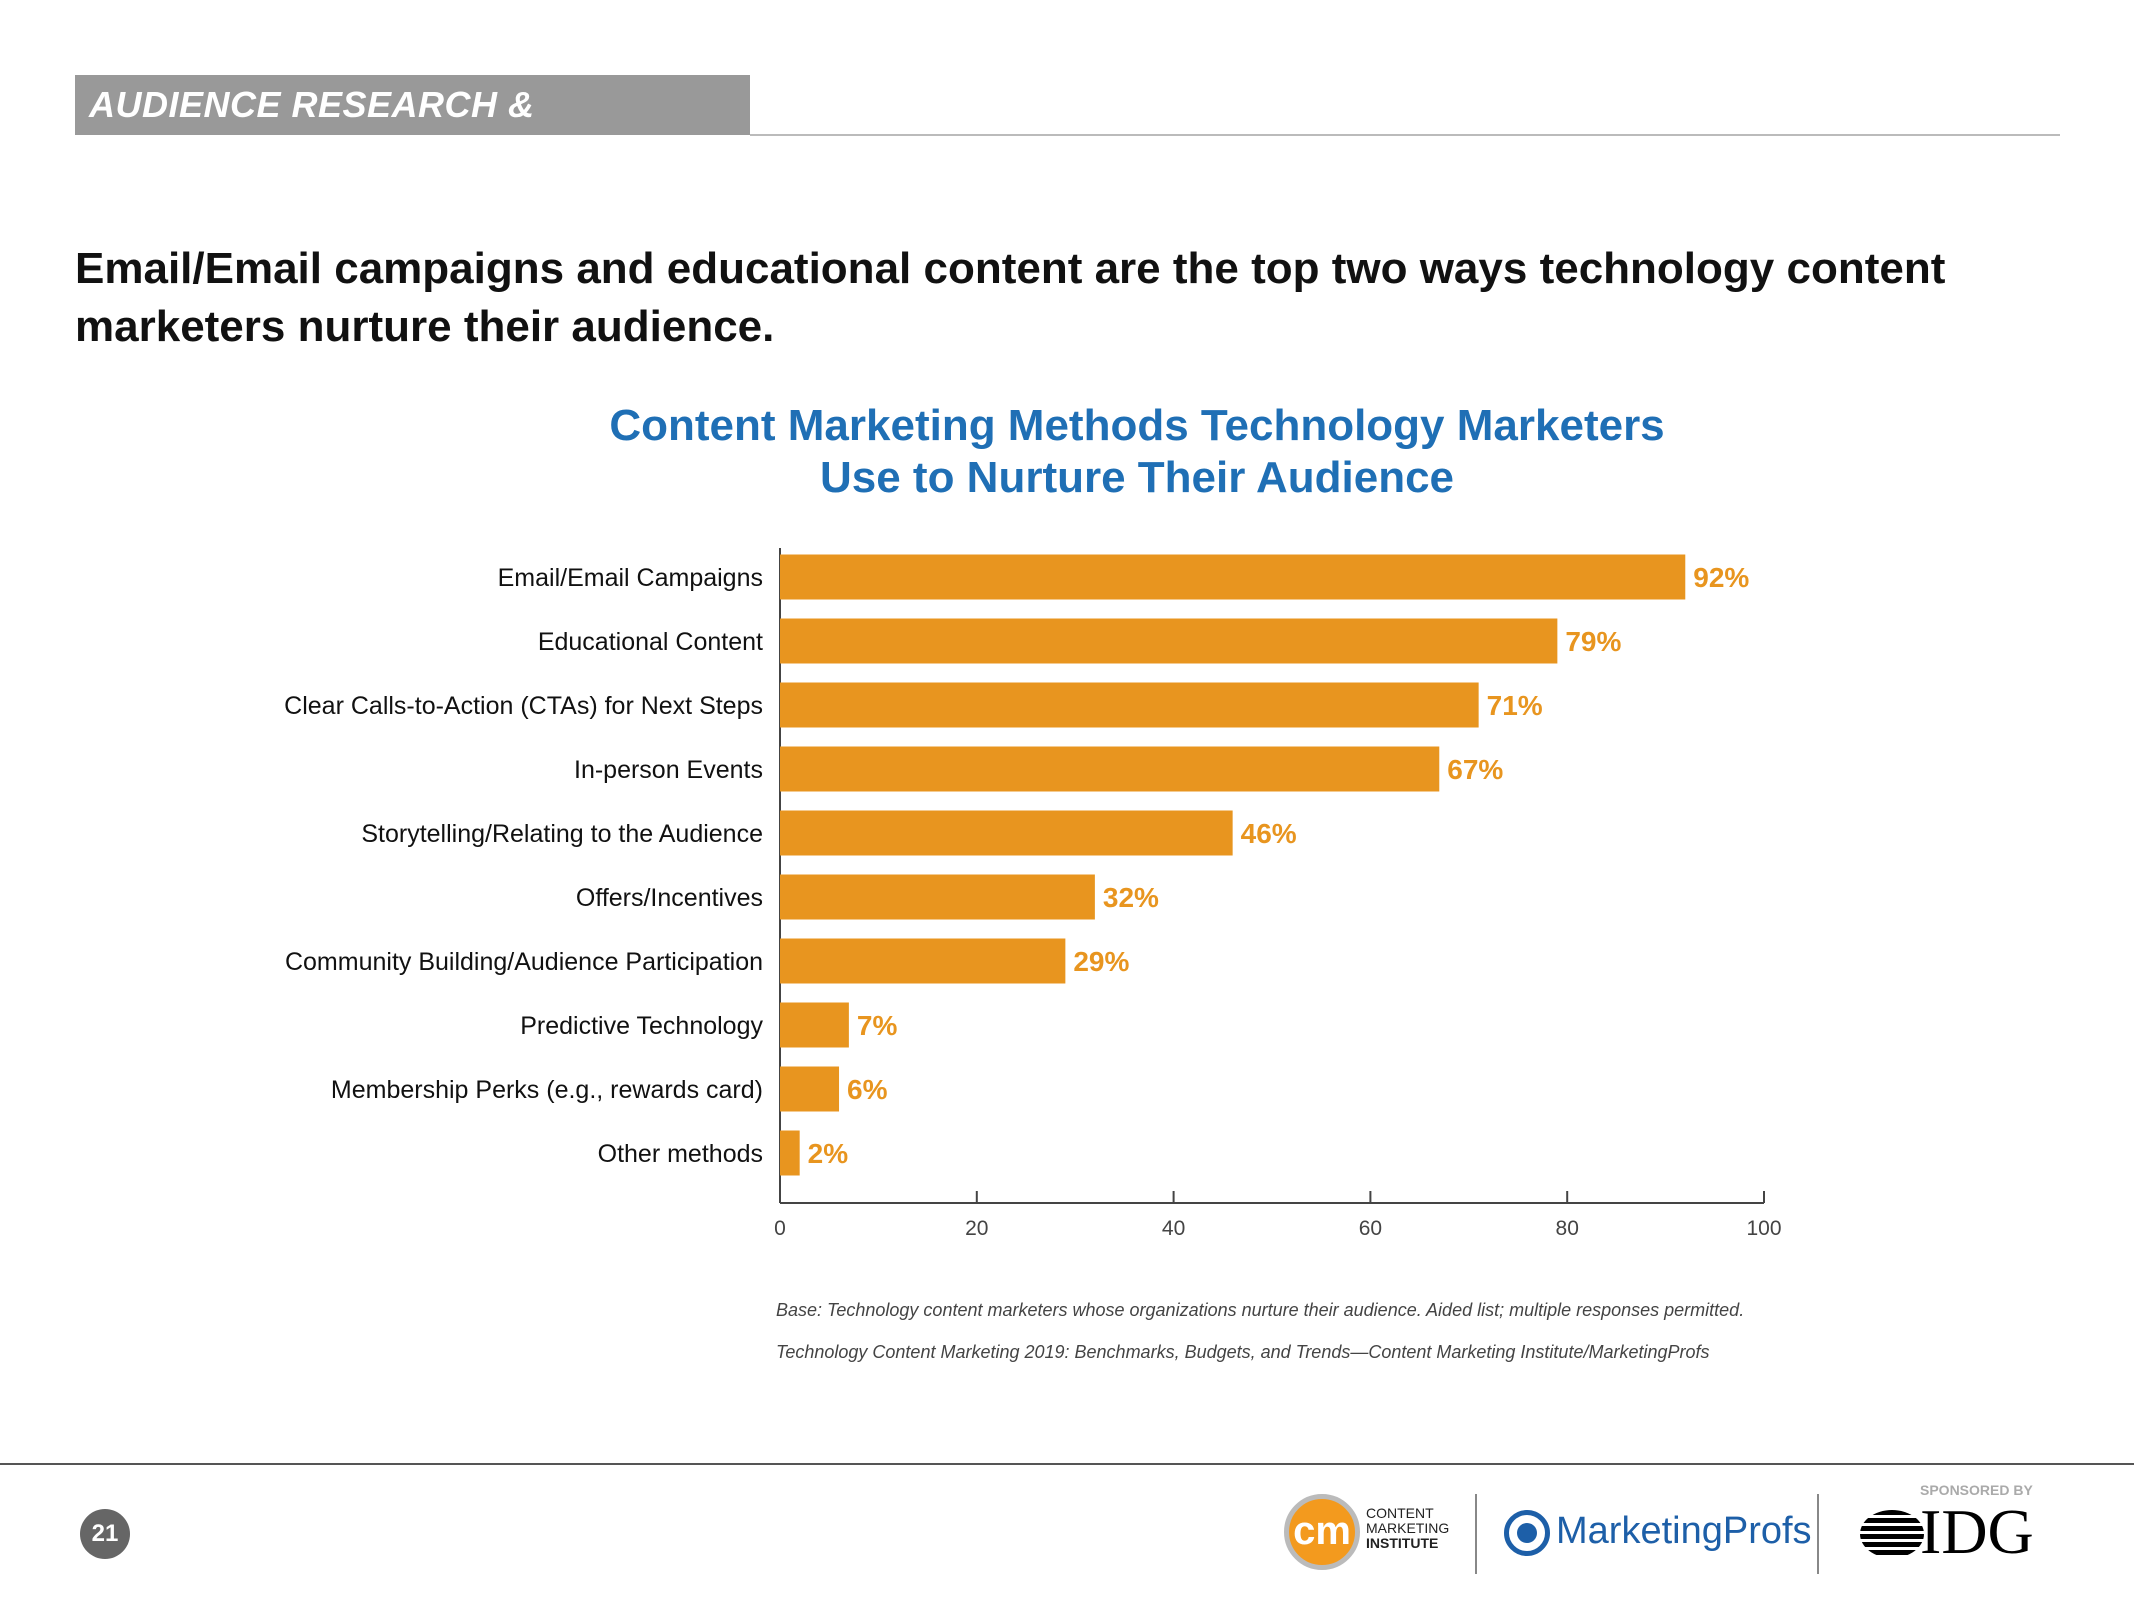 This screenshot has width=2134, height=1600. I want to click on data-label: 67%, so click(1475, 769).